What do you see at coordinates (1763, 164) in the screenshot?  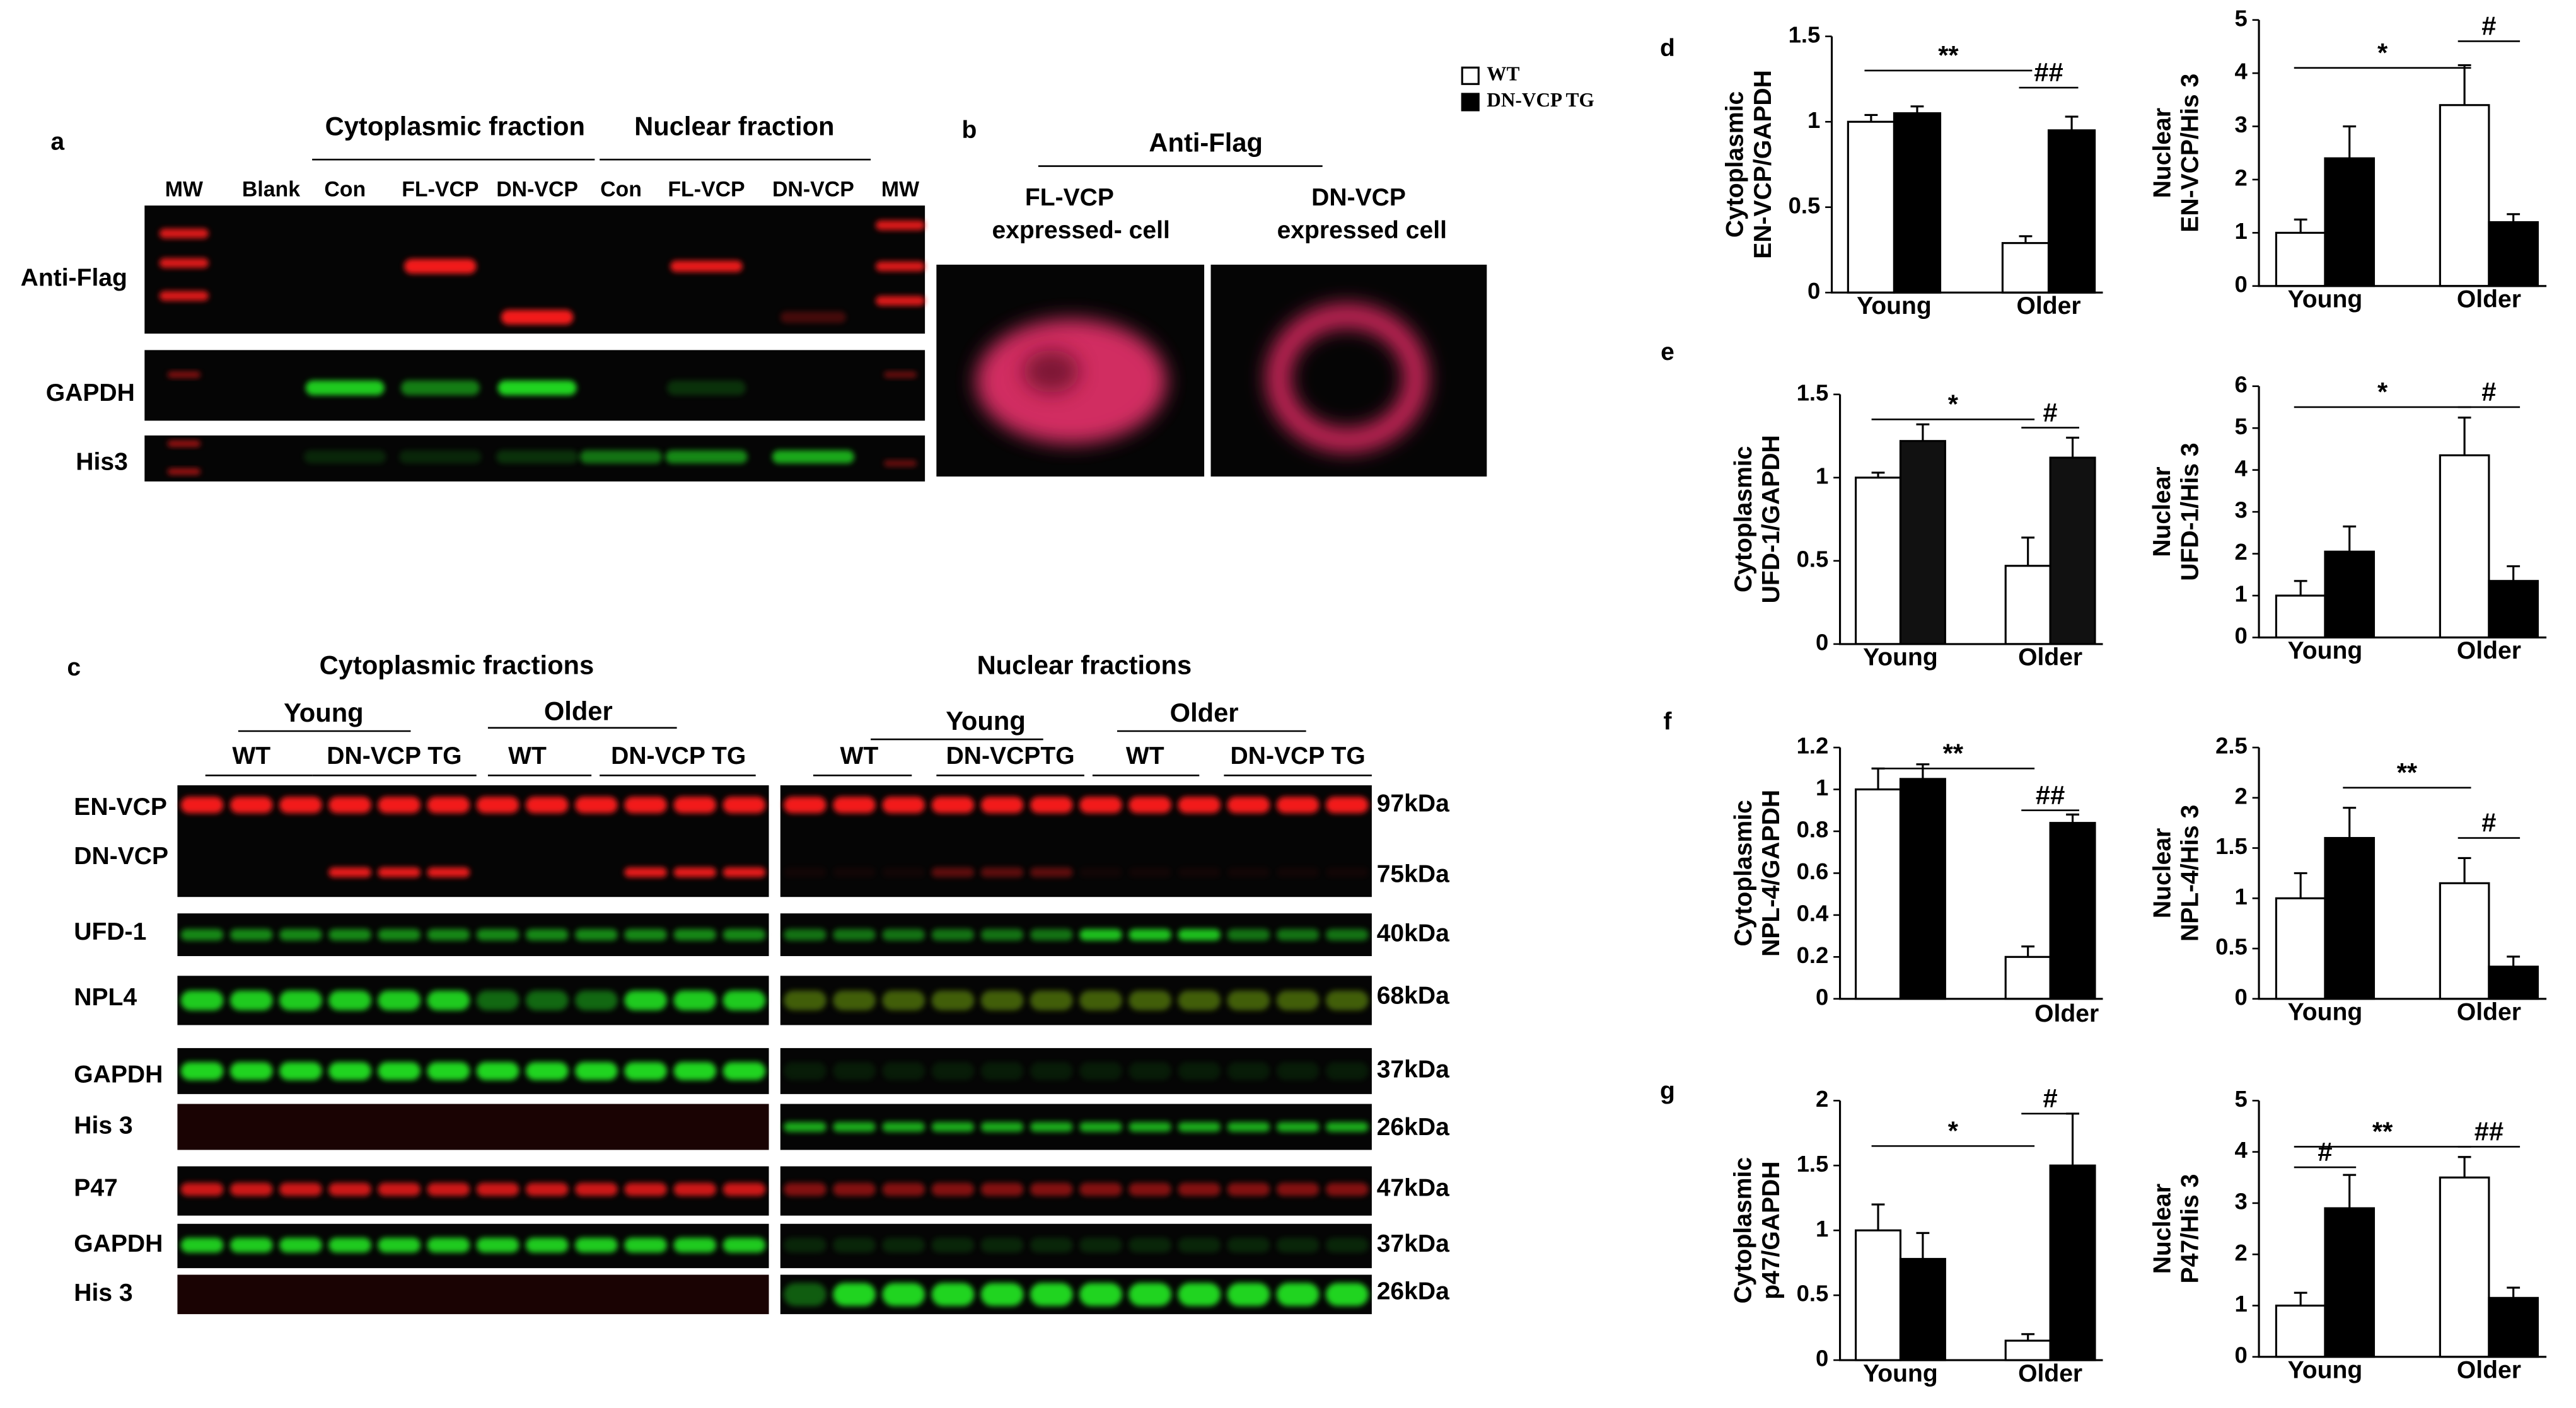 I see `y-axis-label: EN-VCP/GAPDH` at bounding box center [1763, 164].